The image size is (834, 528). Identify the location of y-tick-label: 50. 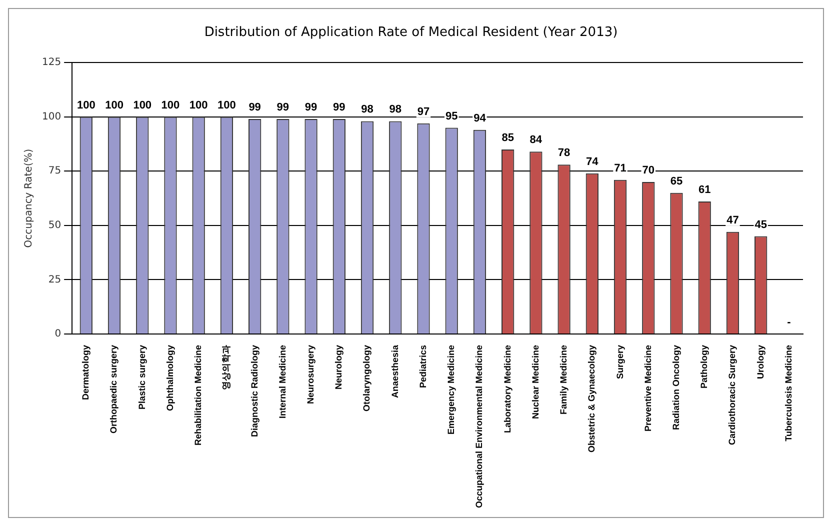
(55, 226).